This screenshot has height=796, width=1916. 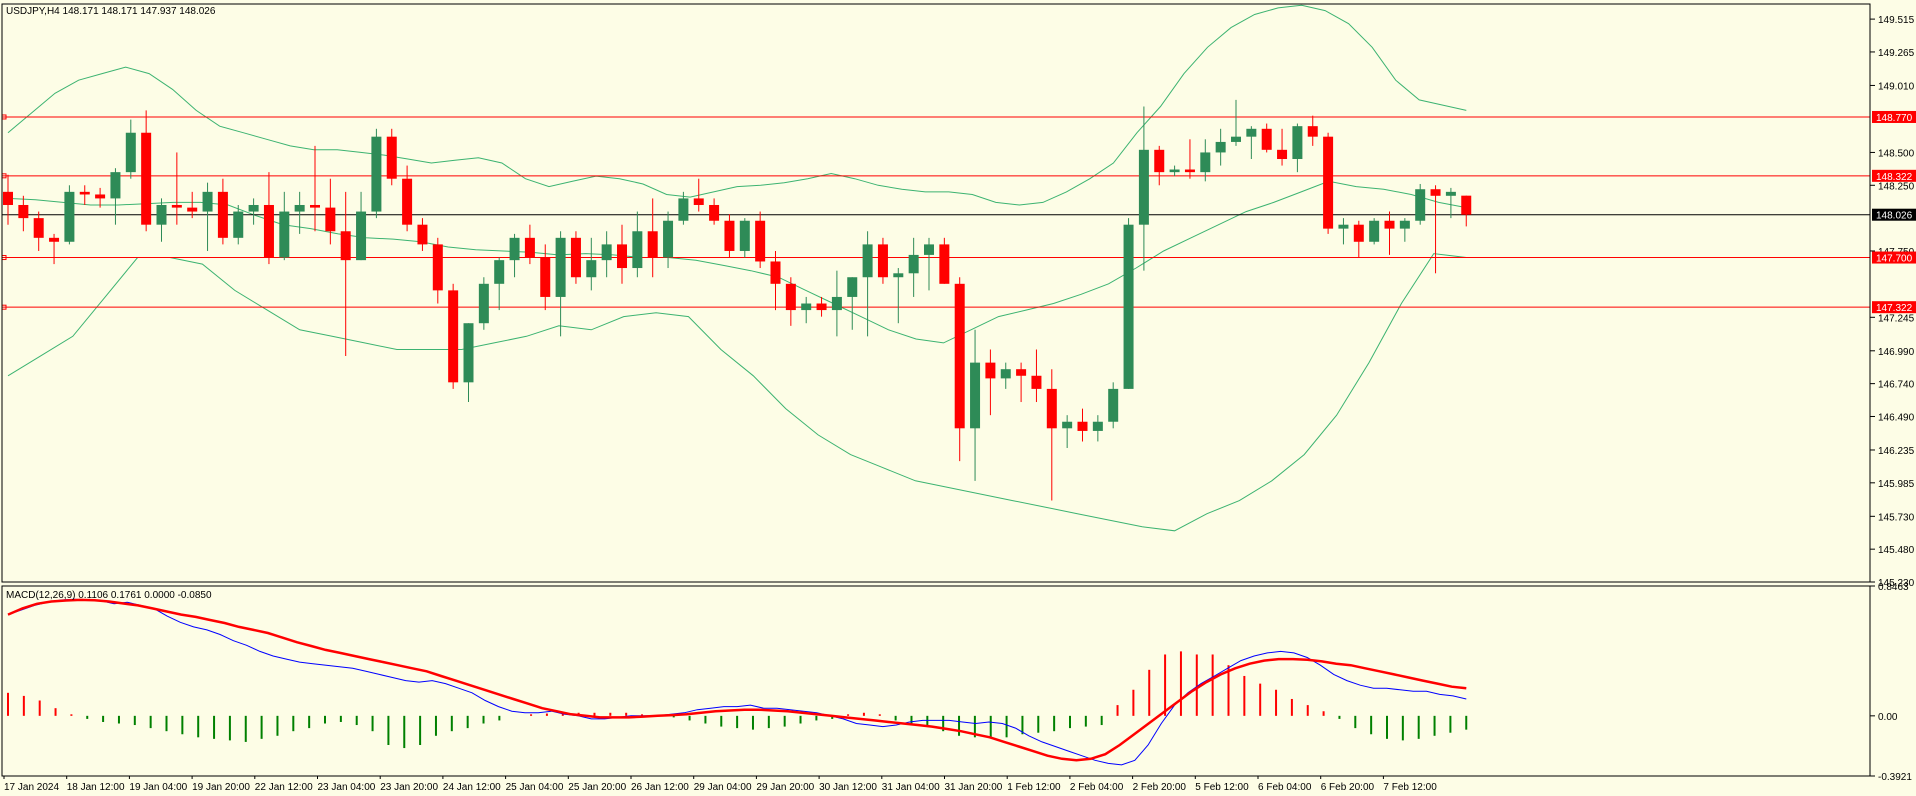 What do you see at coordinates (723, 787) in the screenshot?
I see `time-tick-label: 29 Jan 04:00` at bounding box center [723, 787].